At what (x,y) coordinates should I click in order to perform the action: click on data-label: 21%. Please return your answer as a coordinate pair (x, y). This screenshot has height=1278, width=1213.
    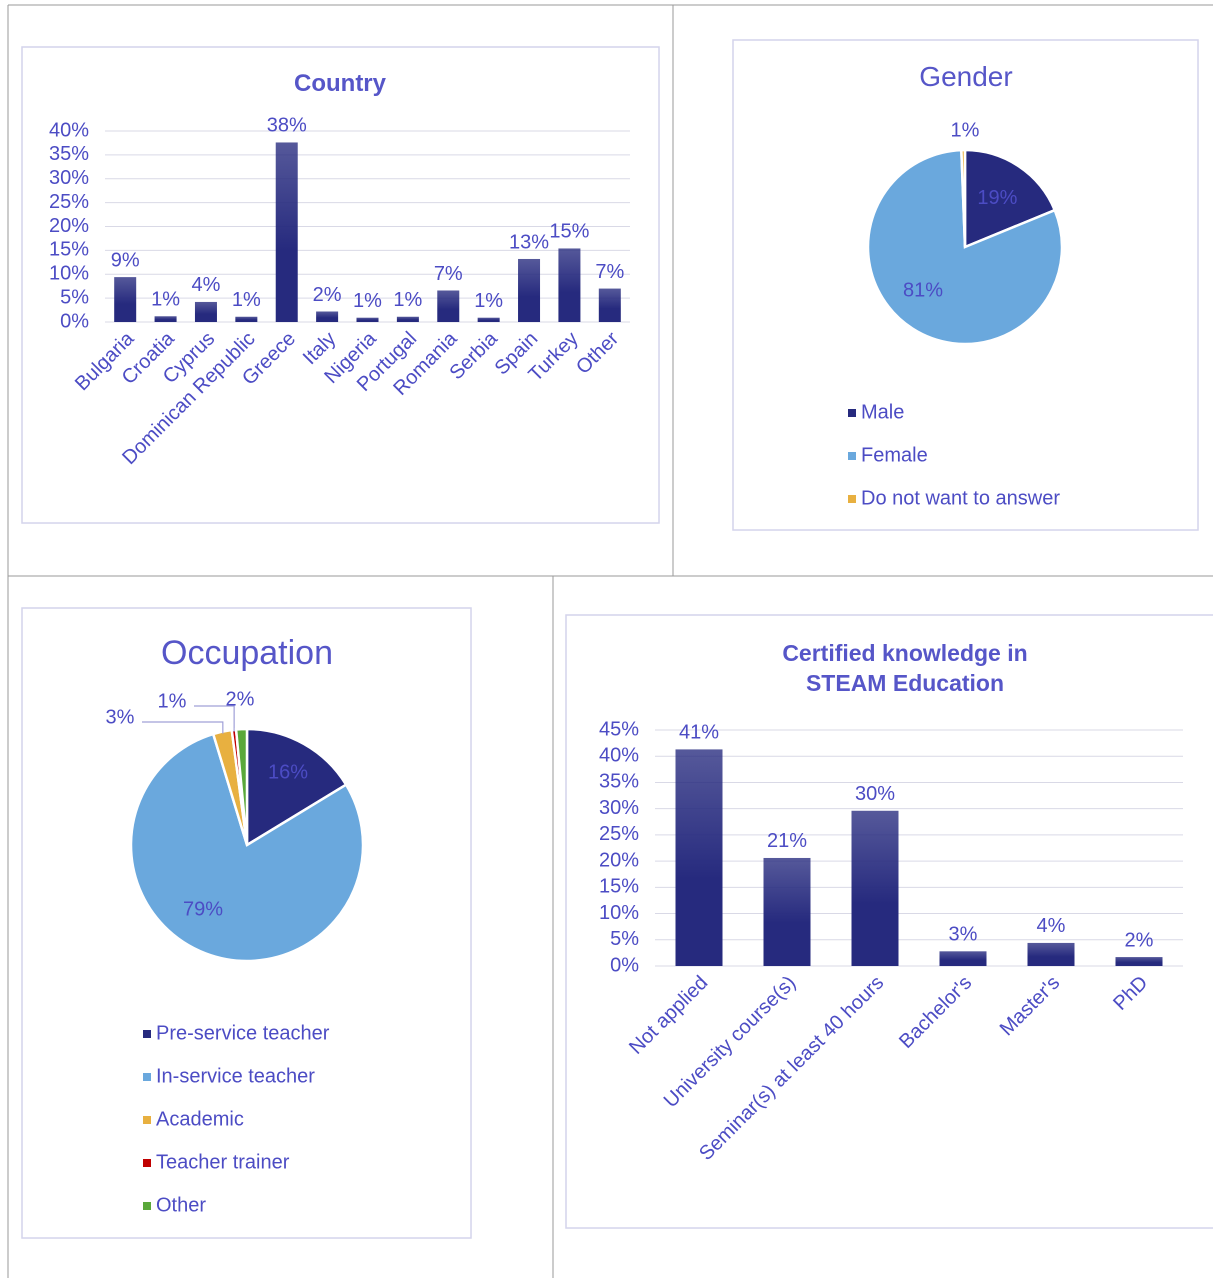
    Looking at the image, I should click on (787, 841).